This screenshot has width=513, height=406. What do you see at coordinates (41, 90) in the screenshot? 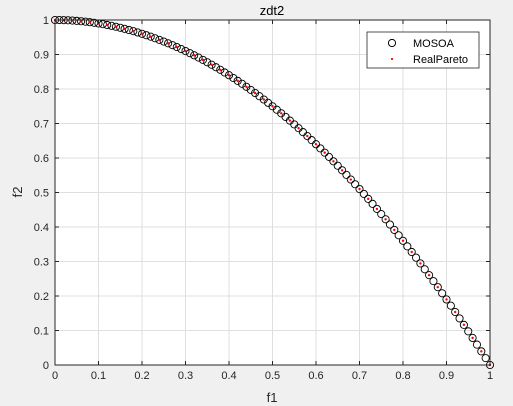
I see `y-tick-label: 0.8` at bounding box center [41, 90].